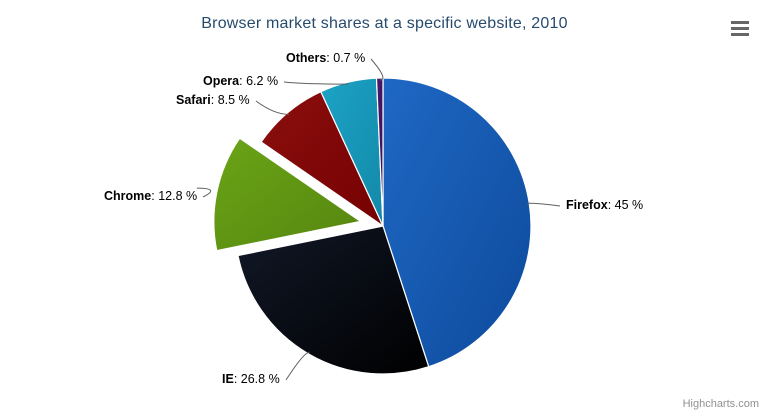 The image size is (769, 416). I want to click on pie-label-name: Others, so click(306, 58).